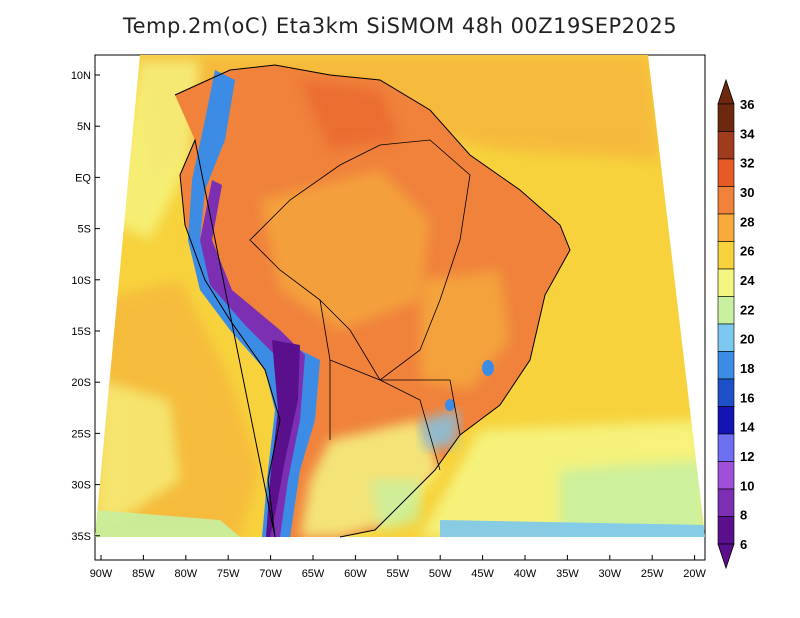 The image size is (800, 618). What do you see at coordinates (482, 574) in the screenshot?
I see `lon-tick-label: 45W` at bounding box center [482, 574].